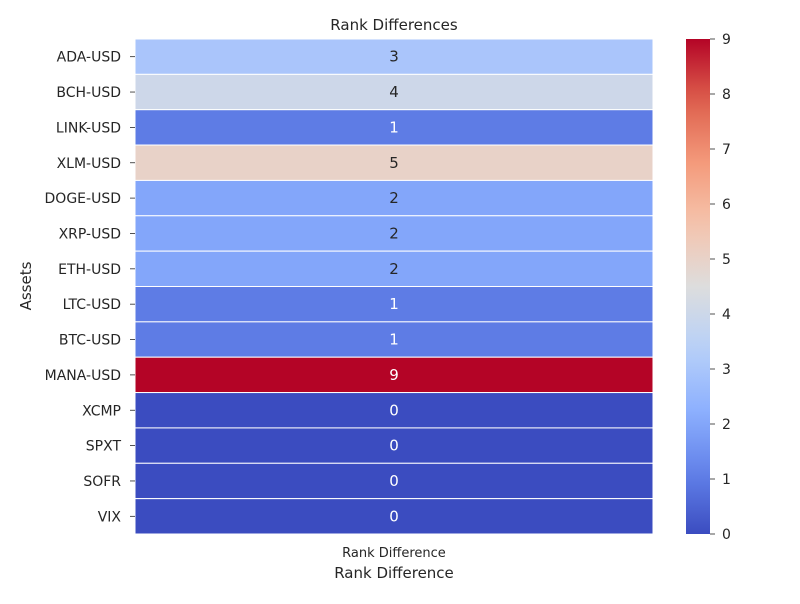  What do you see at coordinates (83, 376) in the screenshot?
I see `row-label: MANA-USD` at bounding box center [83, 376].